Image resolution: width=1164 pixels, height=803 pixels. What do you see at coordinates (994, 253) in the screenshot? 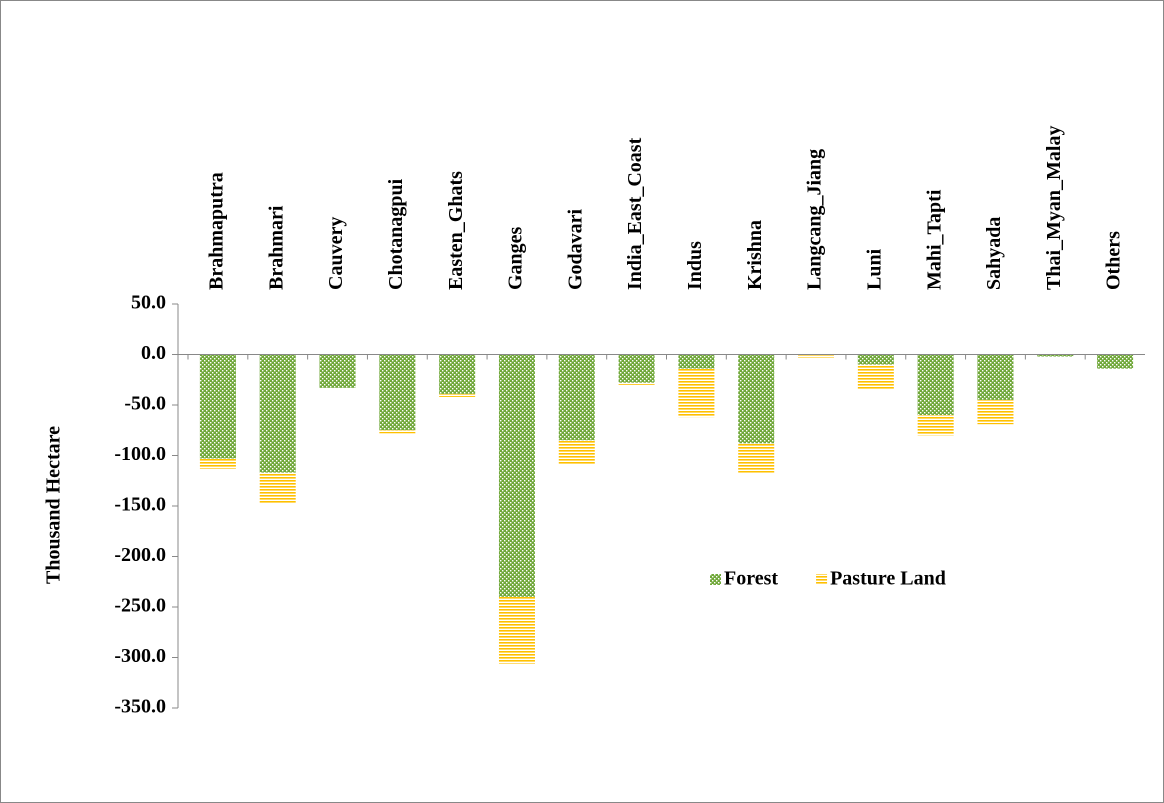
I see `x-tick-label: Sahyada` at bounding box center [994, 253].